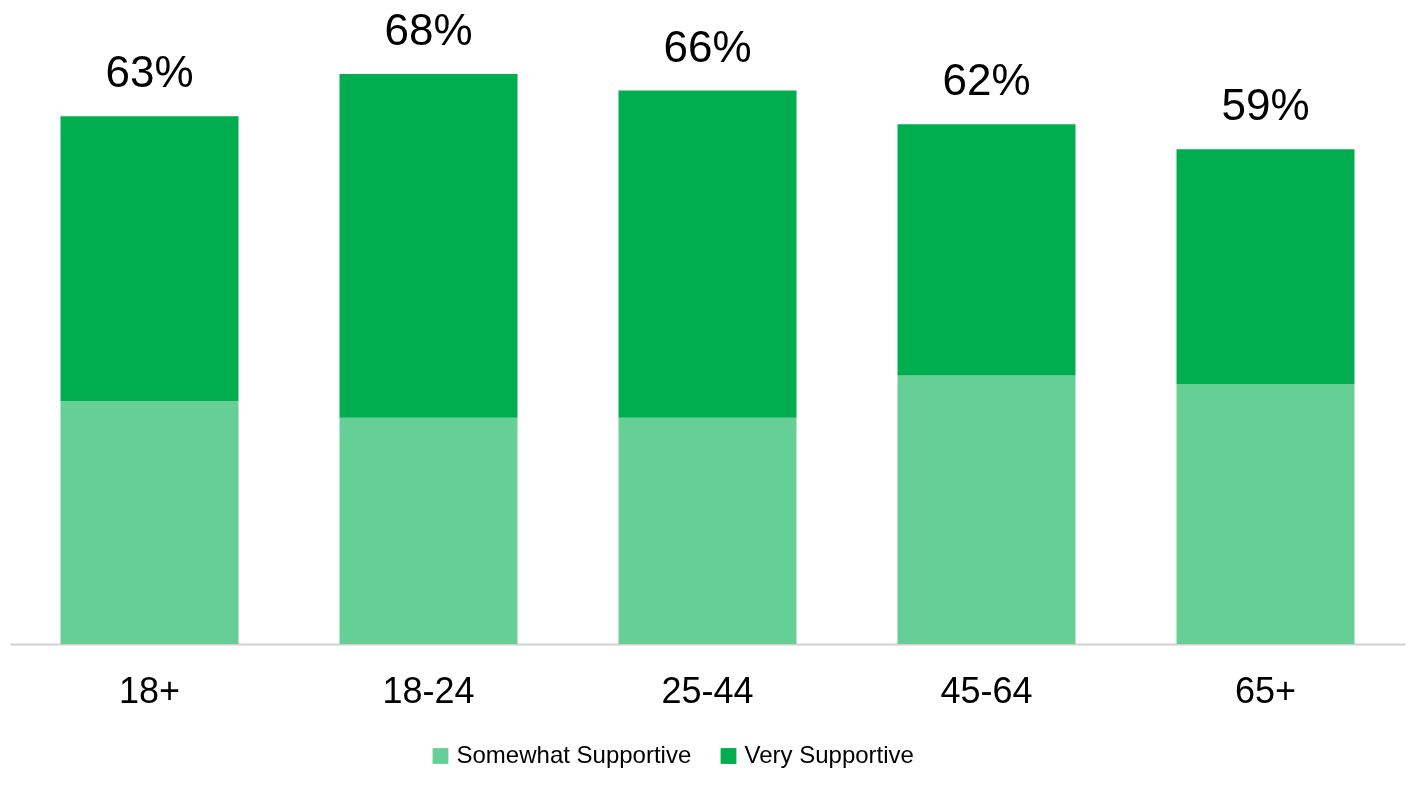 The height and width of the screenshot is (801, 1410). Describe the element at coordinates (829, 754) in the screenshot. I see `legend-label: Very Supportive` at that location.